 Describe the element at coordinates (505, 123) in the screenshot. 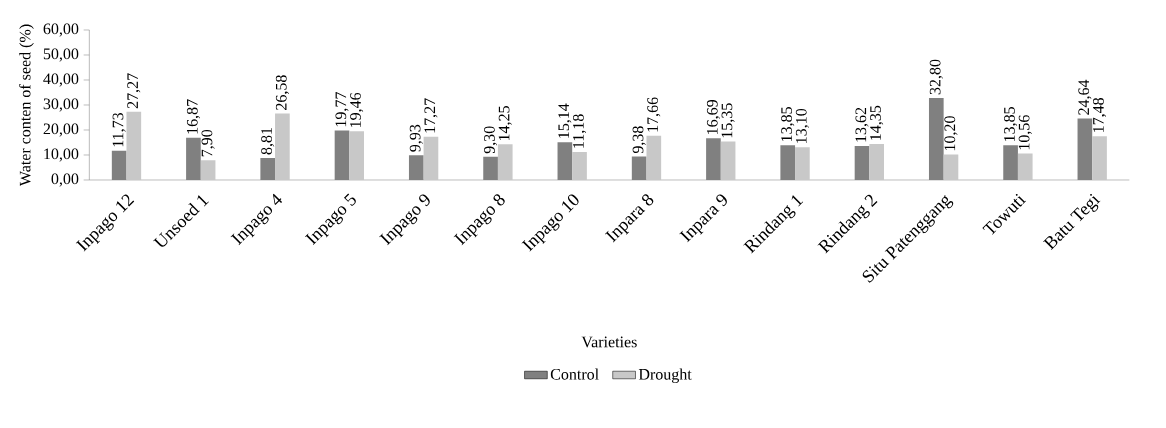

I see `data-label: 14,25` at that location.